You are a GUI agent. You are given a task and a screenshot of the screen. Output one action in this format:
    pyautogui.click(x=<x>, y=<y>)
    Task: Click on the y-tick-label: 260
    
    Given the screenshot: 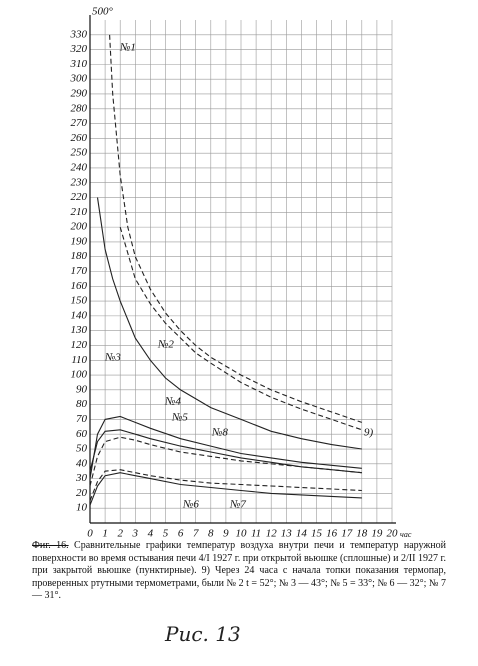 What is the action you would take?
    pyautogui.click(x=79, y=138)
    